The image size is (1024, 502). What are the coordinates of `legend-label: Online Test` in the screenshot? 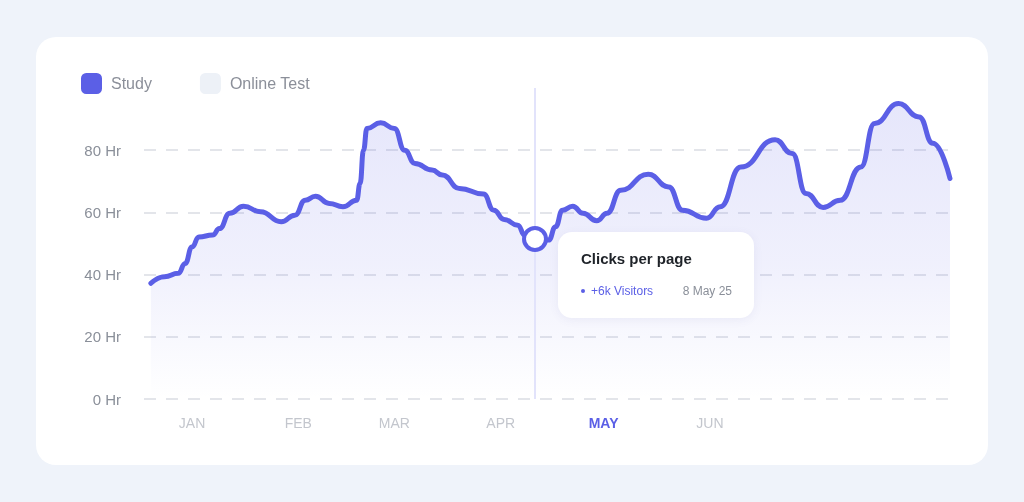 It's located at (270, 83).